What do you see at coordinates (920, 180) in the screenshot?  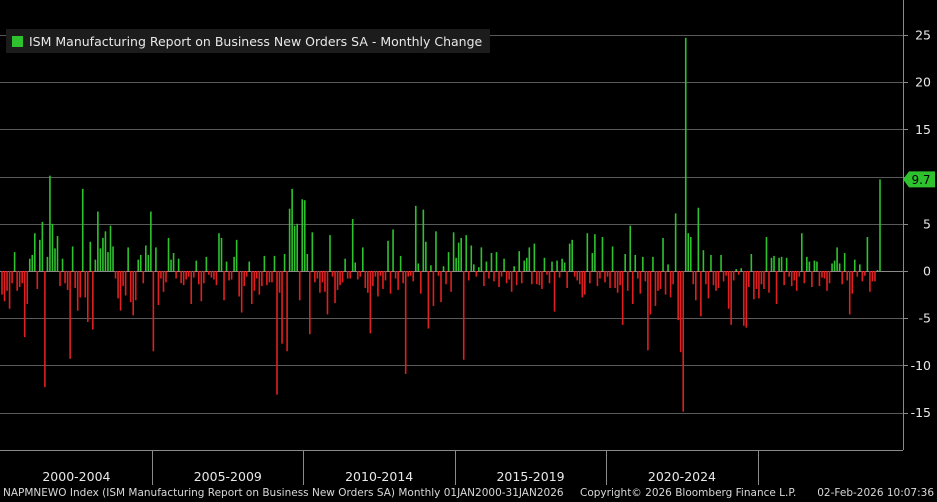 I see `last-value-label: 9.7` at bounding box center [920, 180].